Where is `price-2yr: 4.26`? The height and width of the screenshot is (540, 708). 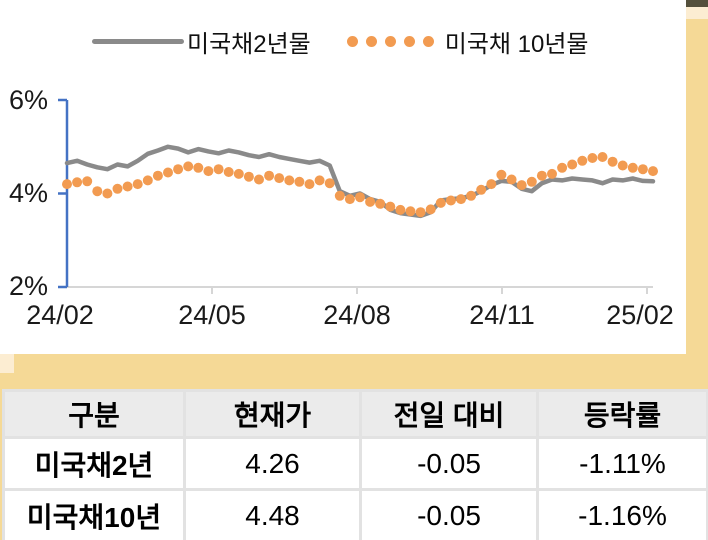
price-2yr: 4.26 is located at coordinates (272, 463).